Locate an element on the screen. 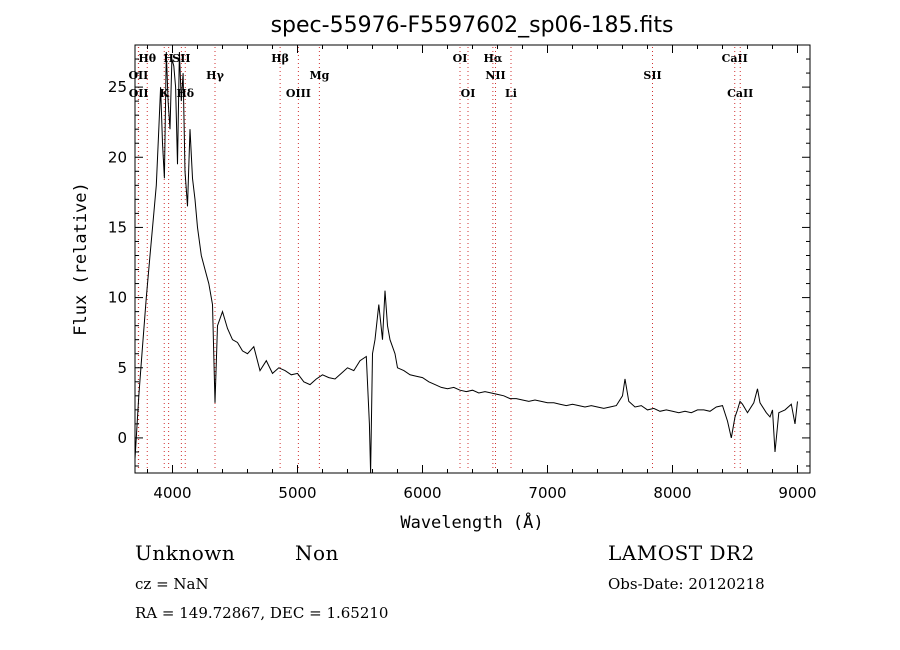 Image resolution: width=900 pixels, height=650 pixels. line-marker-label: OIII is located at coordinates (298, 93).